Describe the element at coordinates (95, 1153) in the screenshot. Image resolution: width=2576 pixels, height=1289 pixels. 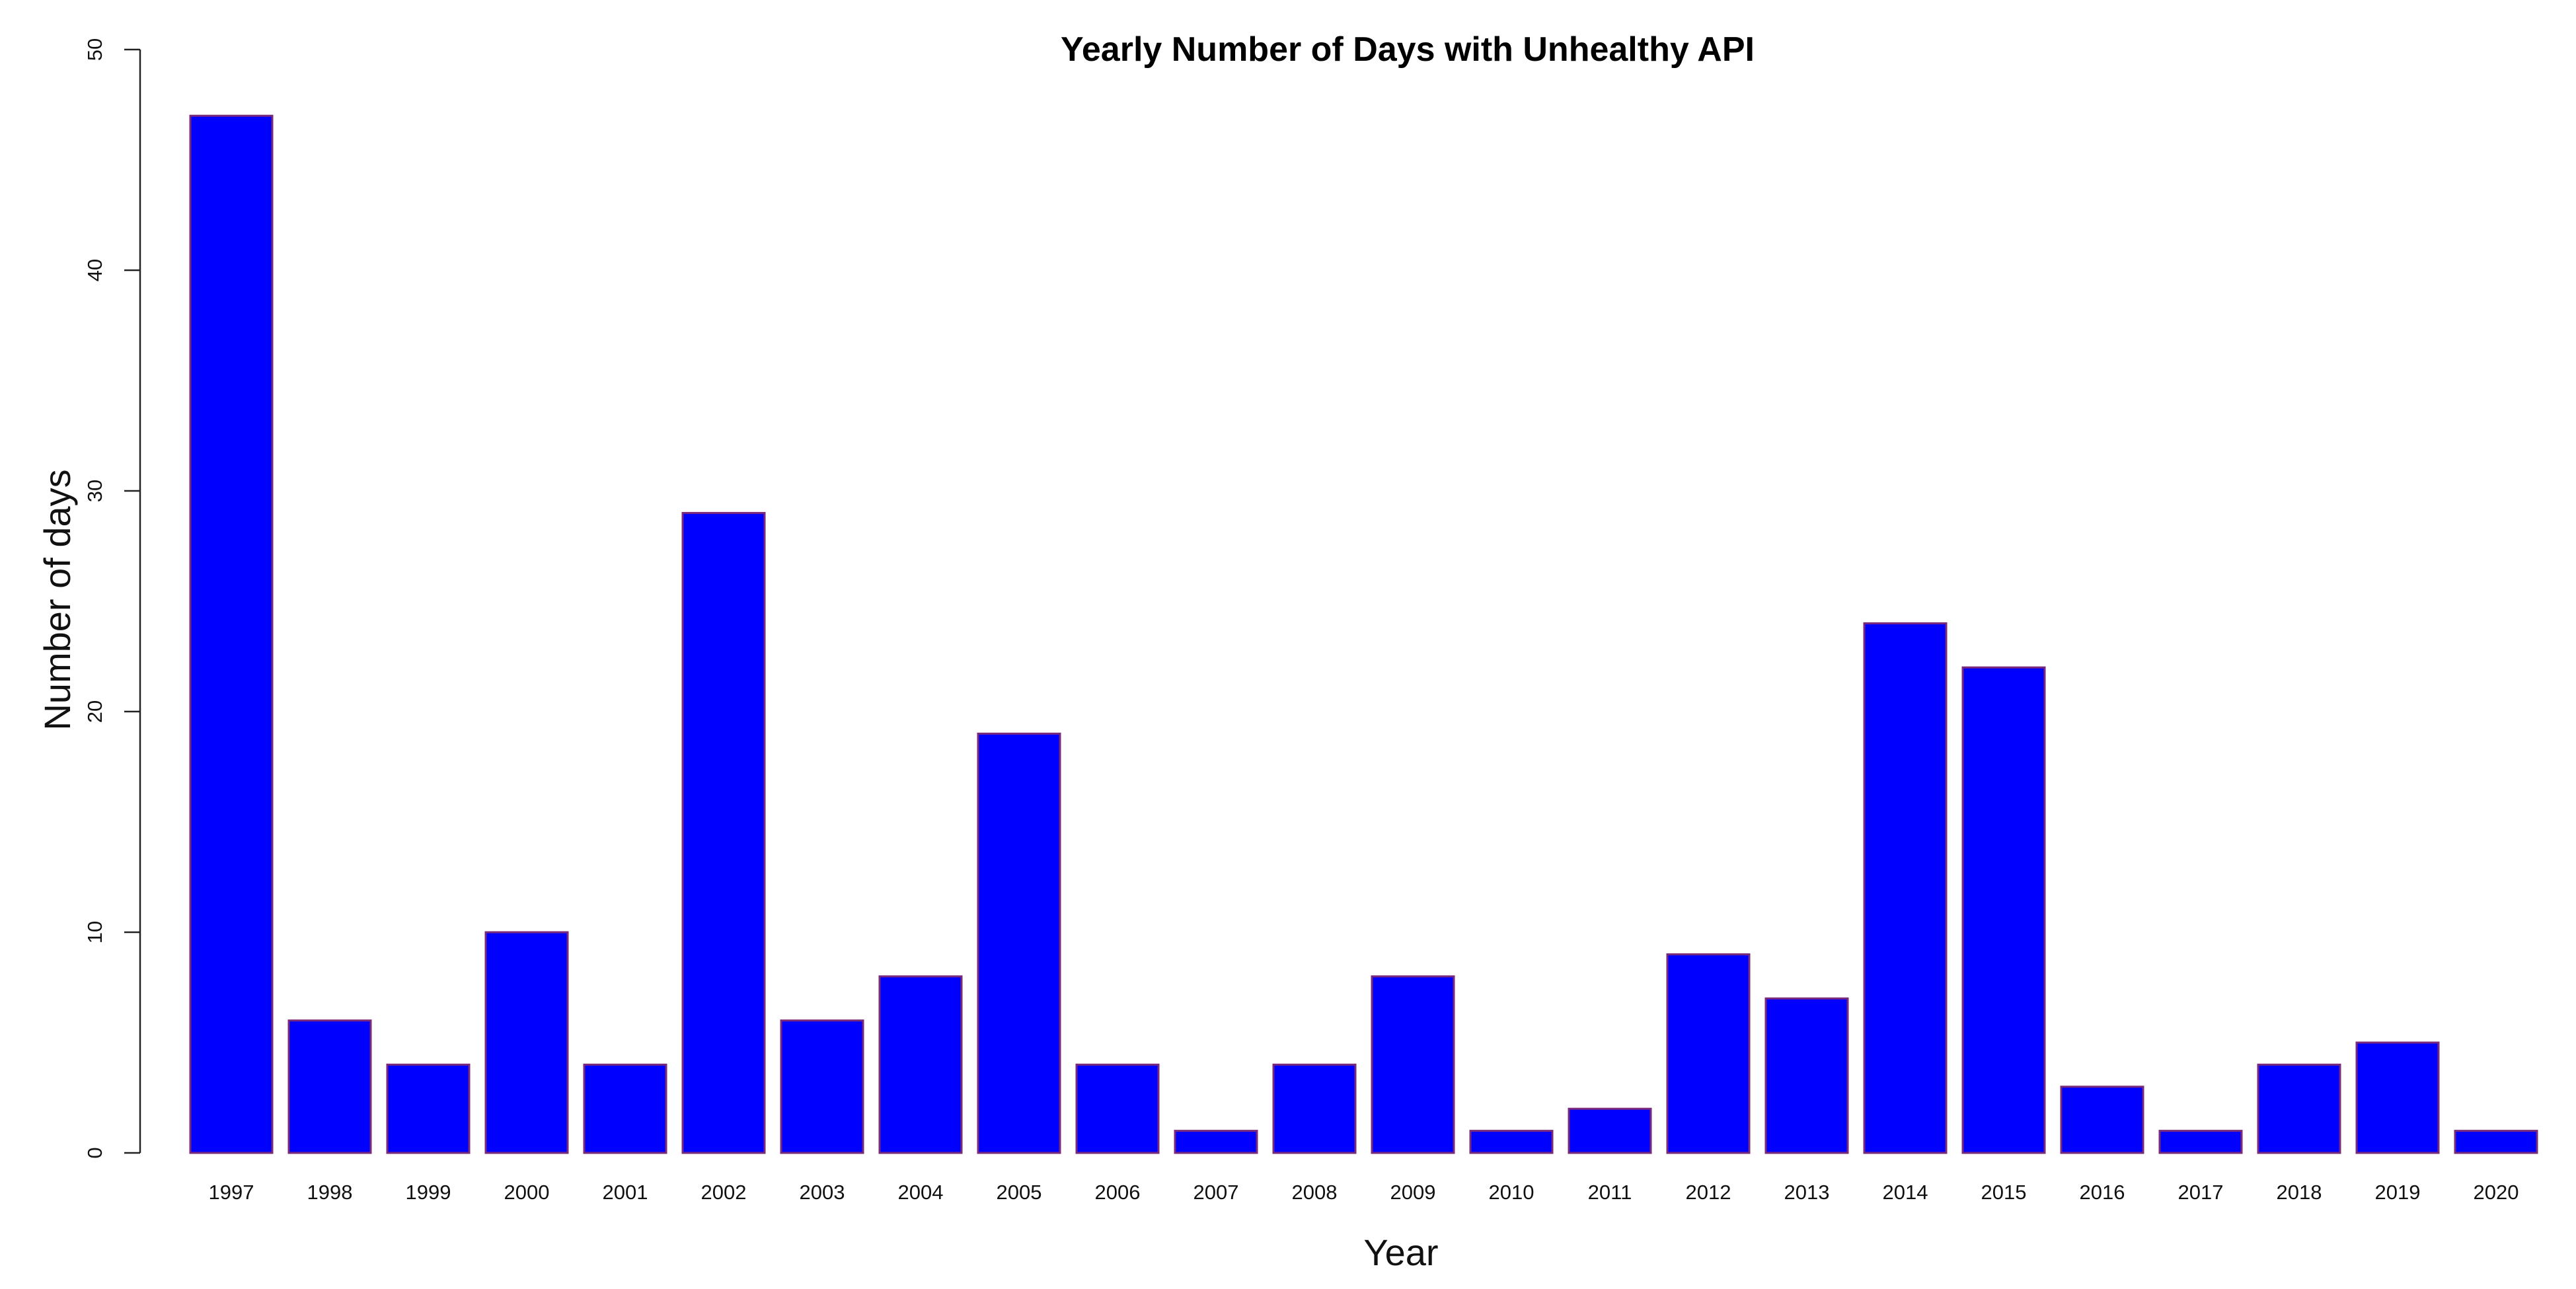
I see `y-tick-label: 0` at that location.